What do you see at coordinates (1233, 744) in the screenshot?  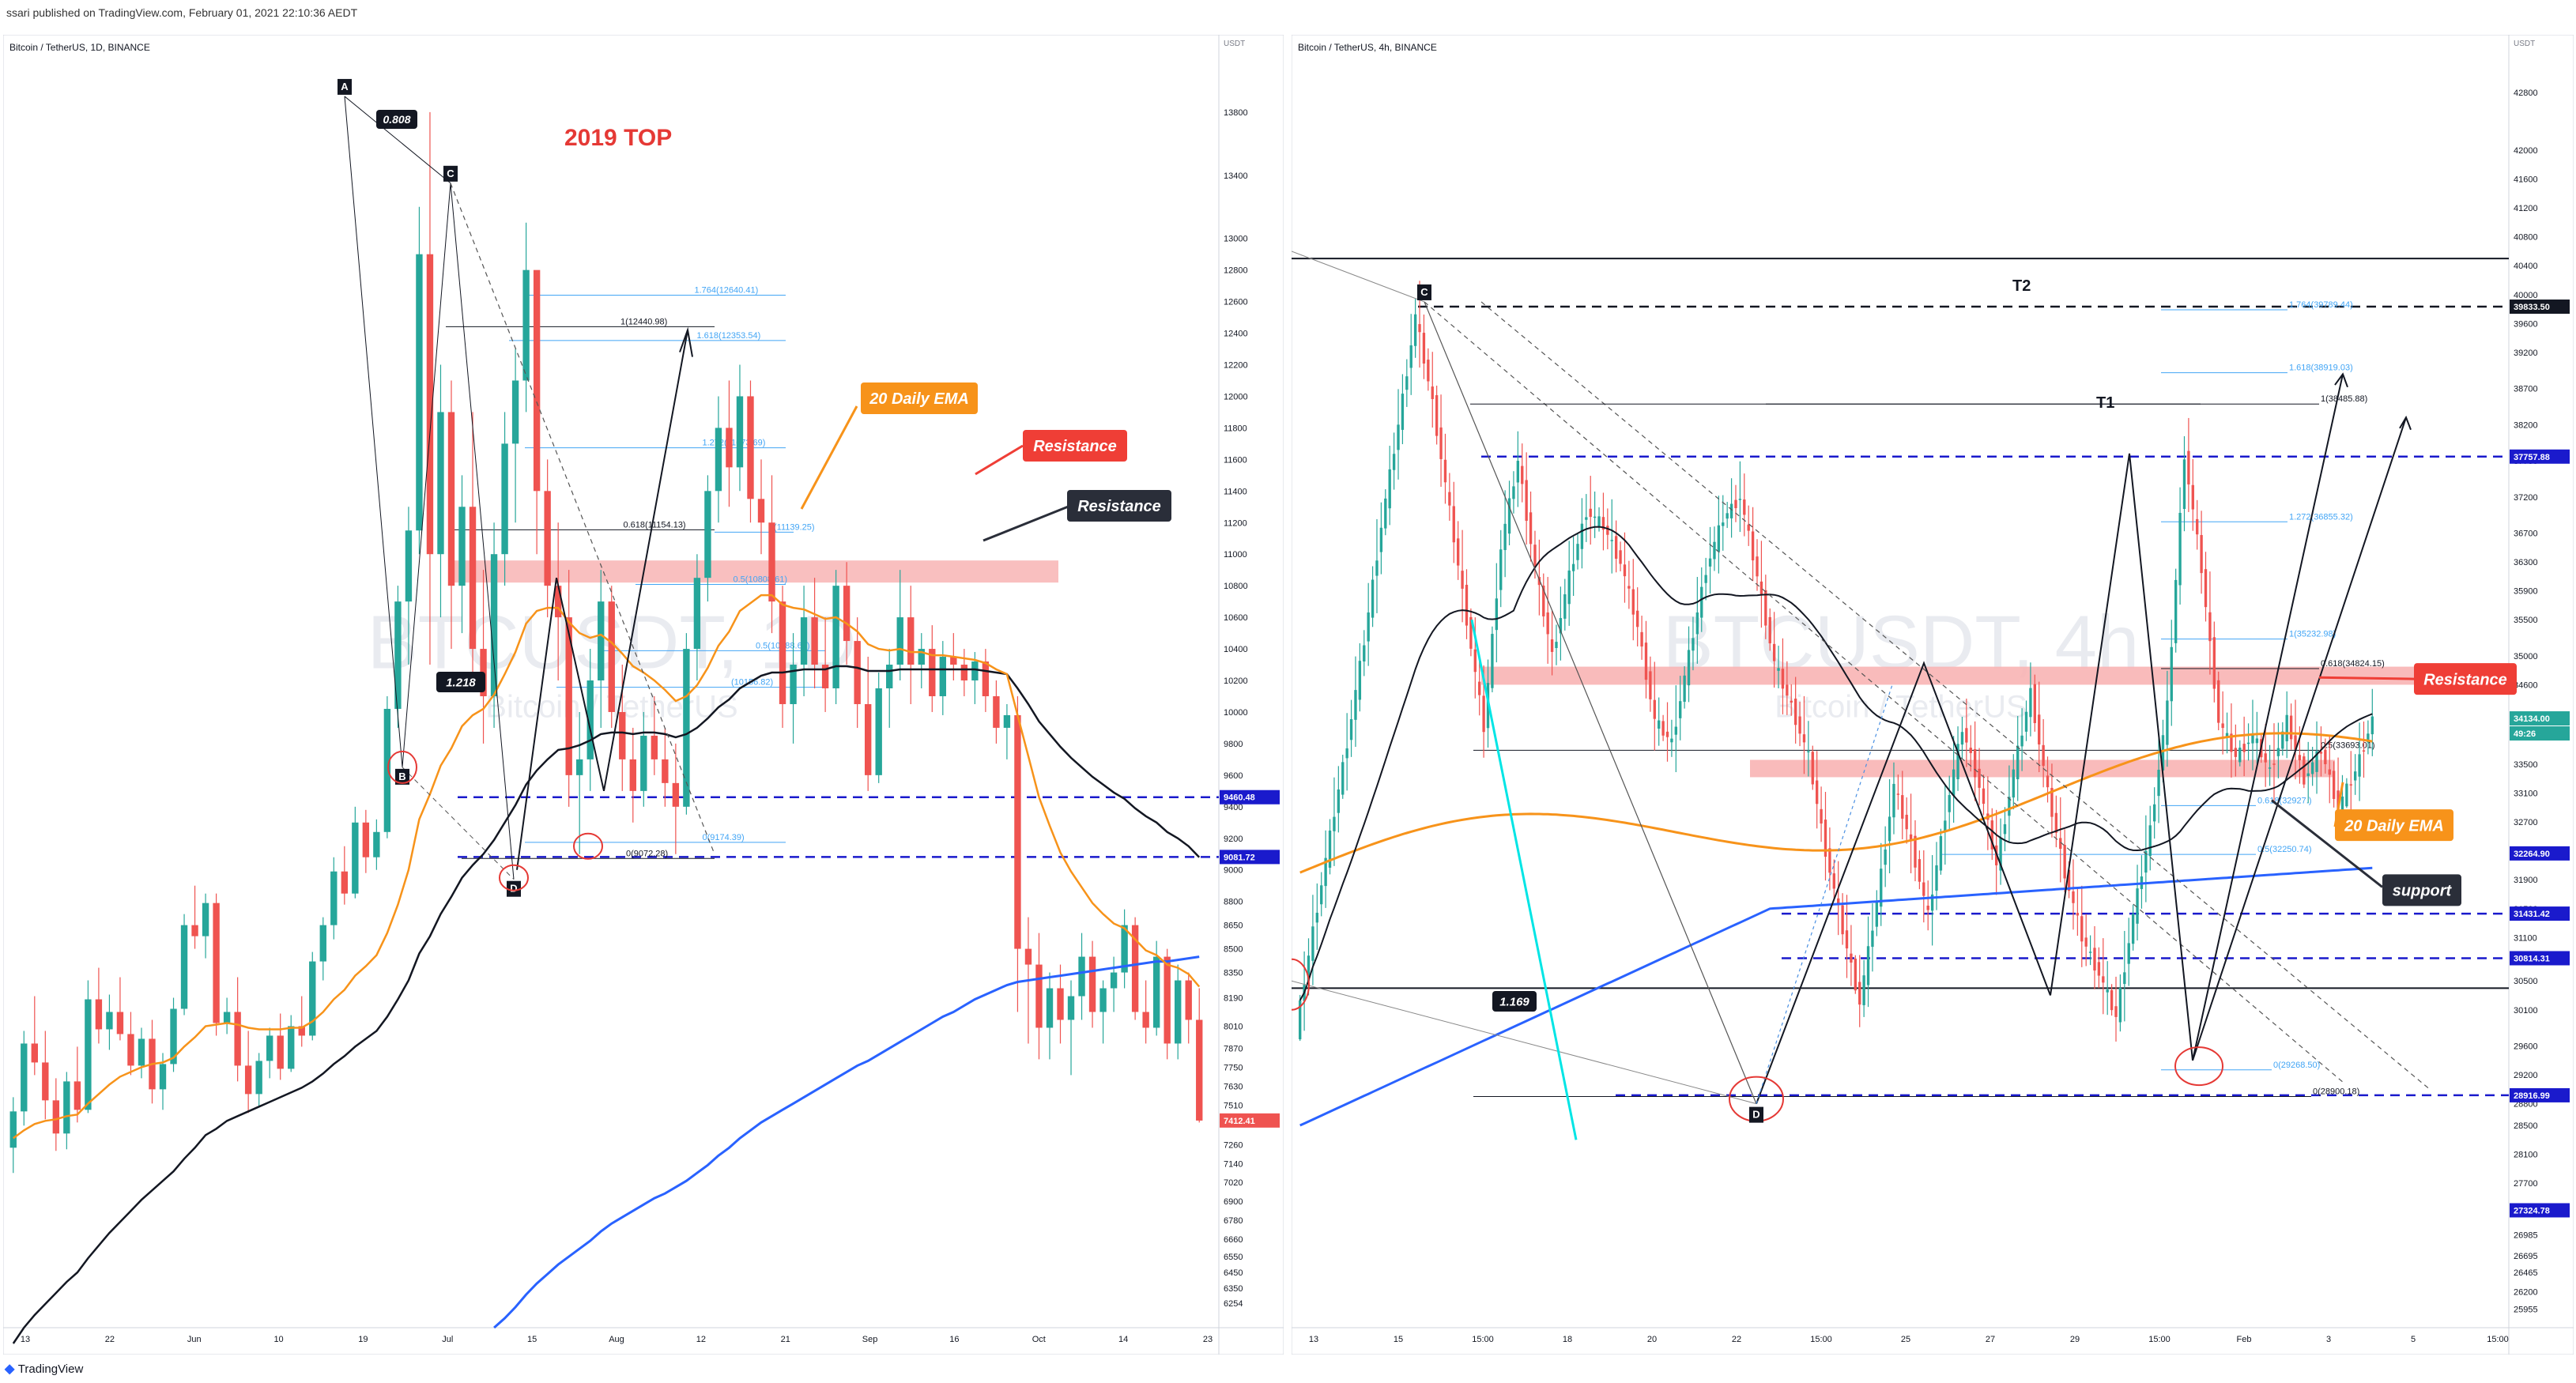 I see `y-tick-label: 9800` at bounding box center [1233, 744].